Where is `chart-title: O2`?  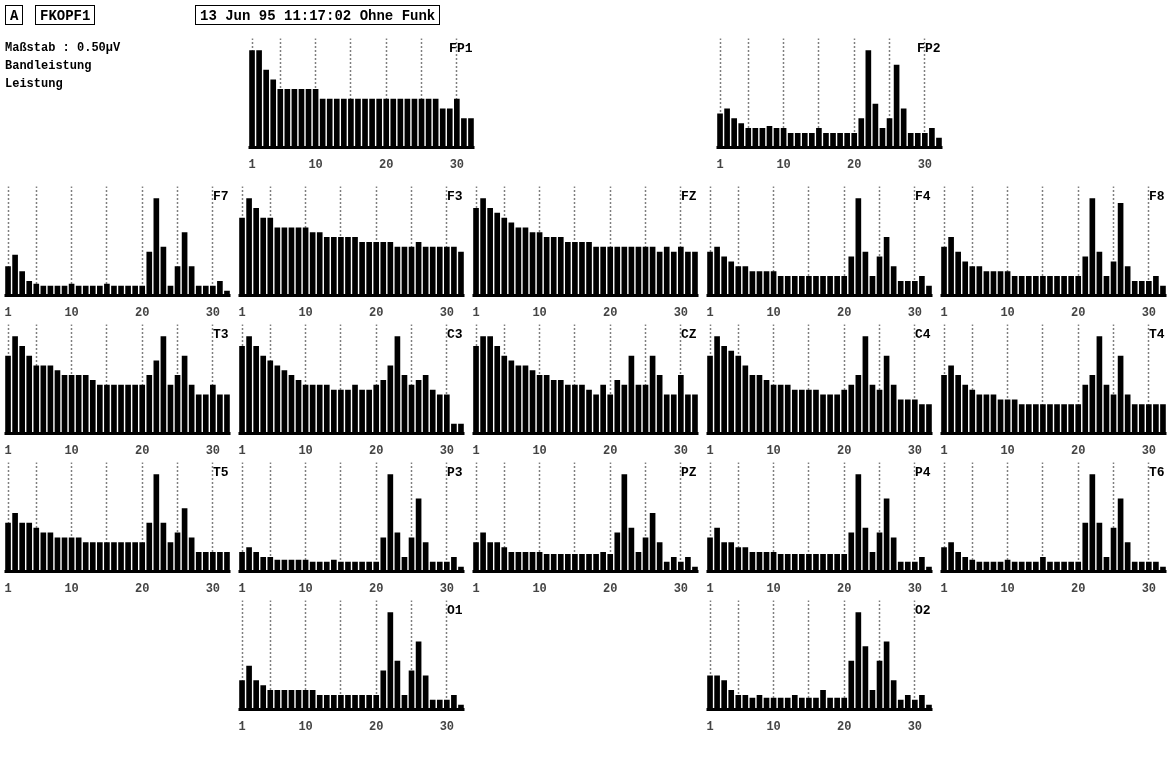 chart-title: O2 is located at coordinates (922, 610).